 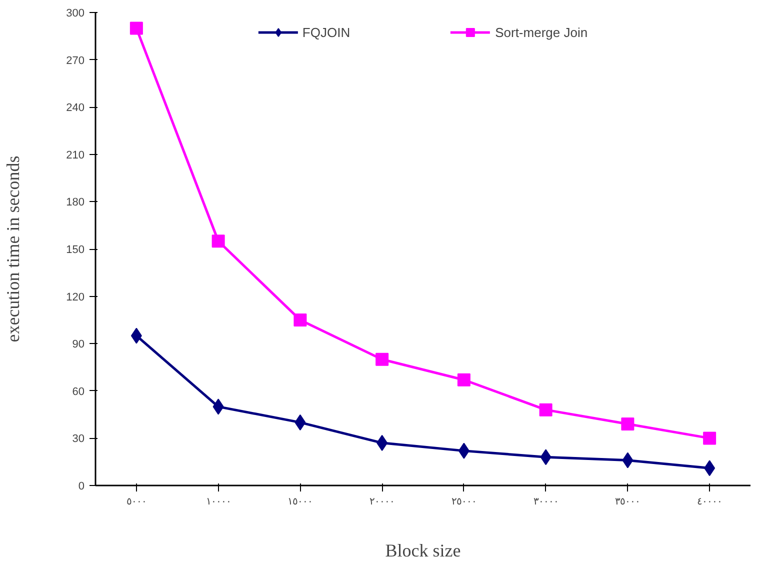 What do you see at coordinates (136, 502) in the screenshot?
I see `x-tick-label: ٥٠٠٠` at bounding box center [136, 502].